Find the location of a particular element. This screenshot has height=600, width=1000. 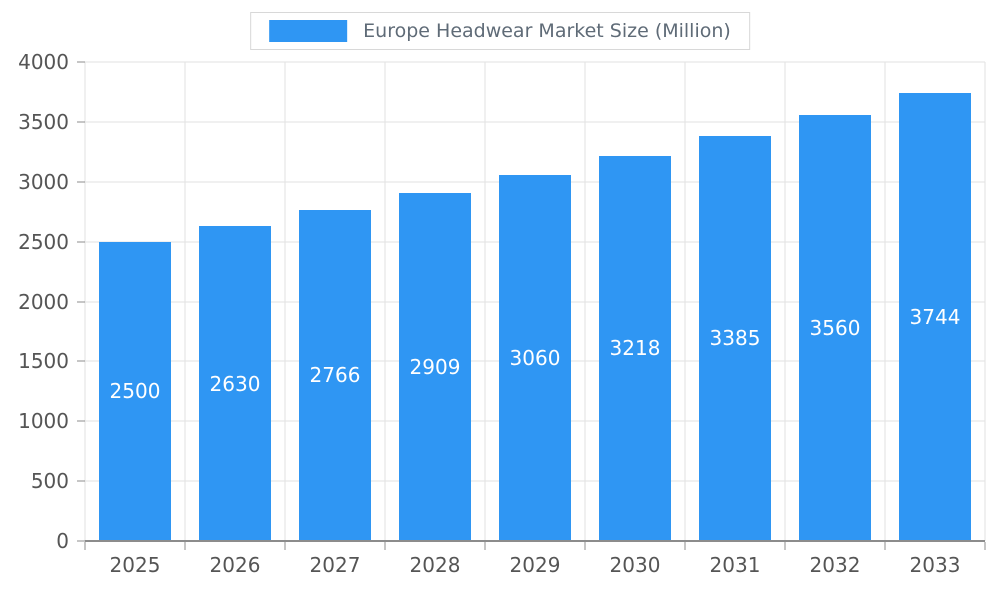

bar-value-label: 3385 is located at coordinates (735, 338).